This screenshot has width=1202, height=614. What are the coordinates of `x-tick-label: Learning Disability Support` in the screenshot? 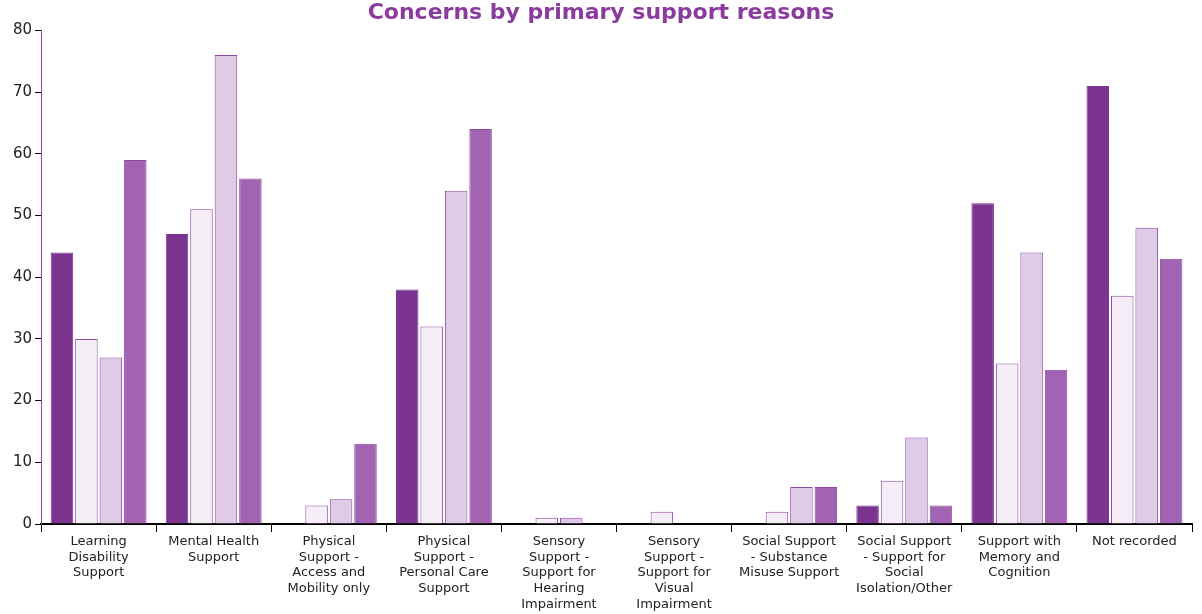 It's located at (99, 556).